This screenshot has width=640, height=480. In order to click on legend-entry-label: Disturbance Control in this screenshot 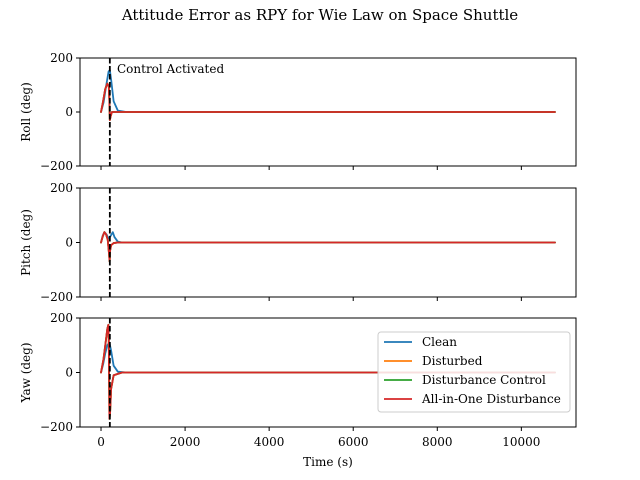, I will do `click(484, 380)`.